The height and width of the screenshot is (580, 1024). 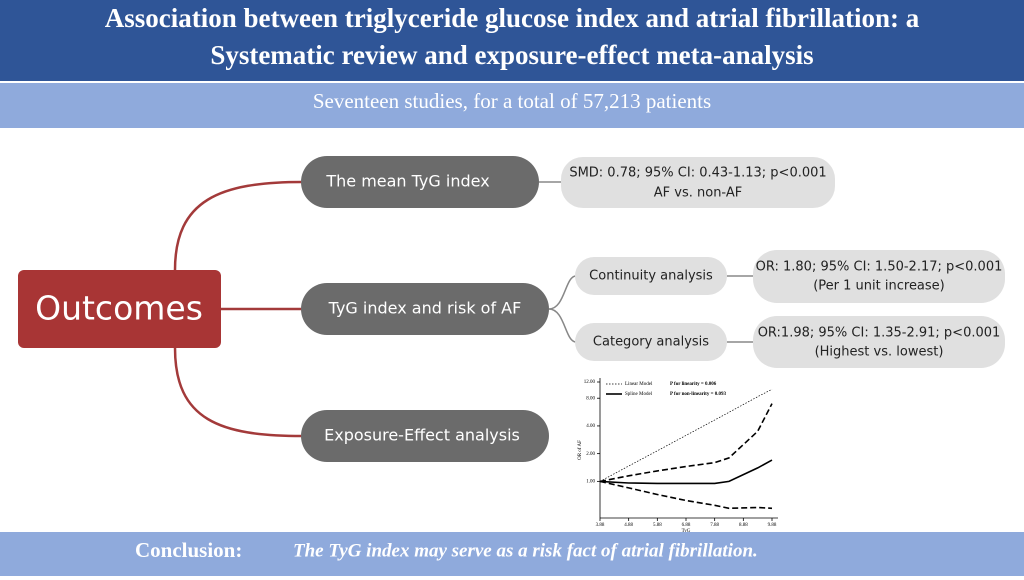 I want to click on sub-node-label: Category analysis, so click(x=651, y=342).